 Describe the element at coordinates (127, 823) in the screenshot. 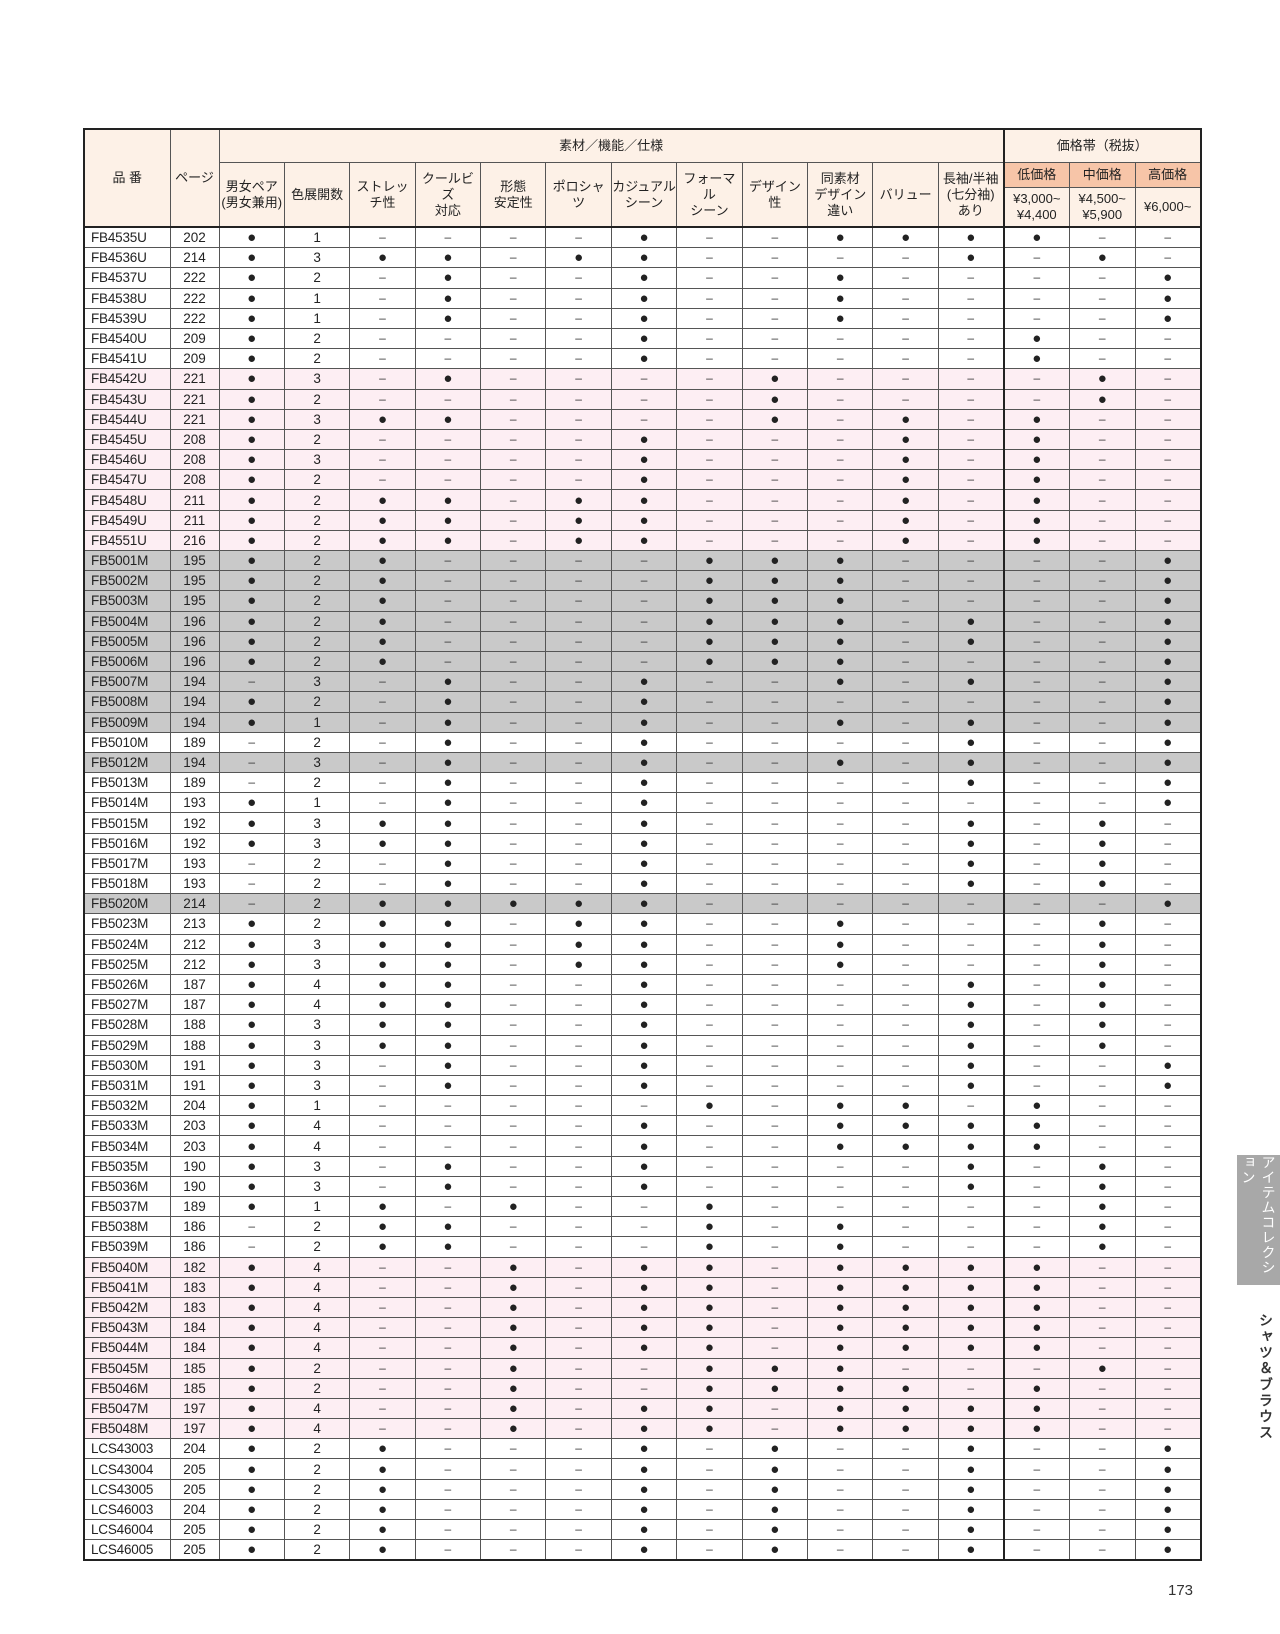

I see `product-code: FB5015M` at that location.